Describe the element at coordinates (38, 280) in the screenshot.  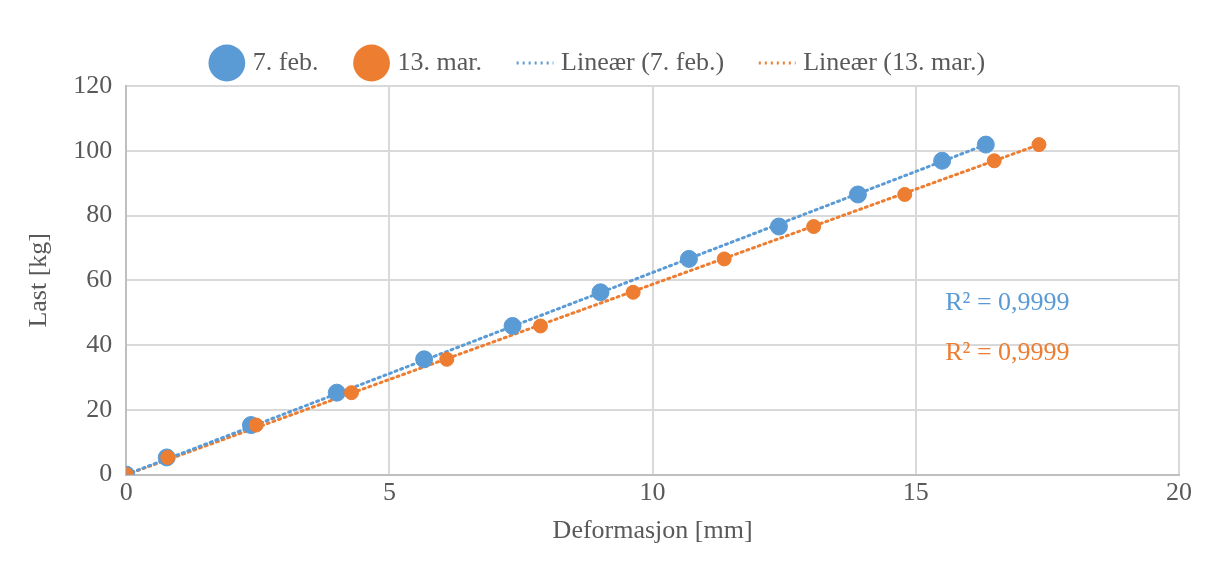
I see `y-axis-title: Last [kg]` at that location.